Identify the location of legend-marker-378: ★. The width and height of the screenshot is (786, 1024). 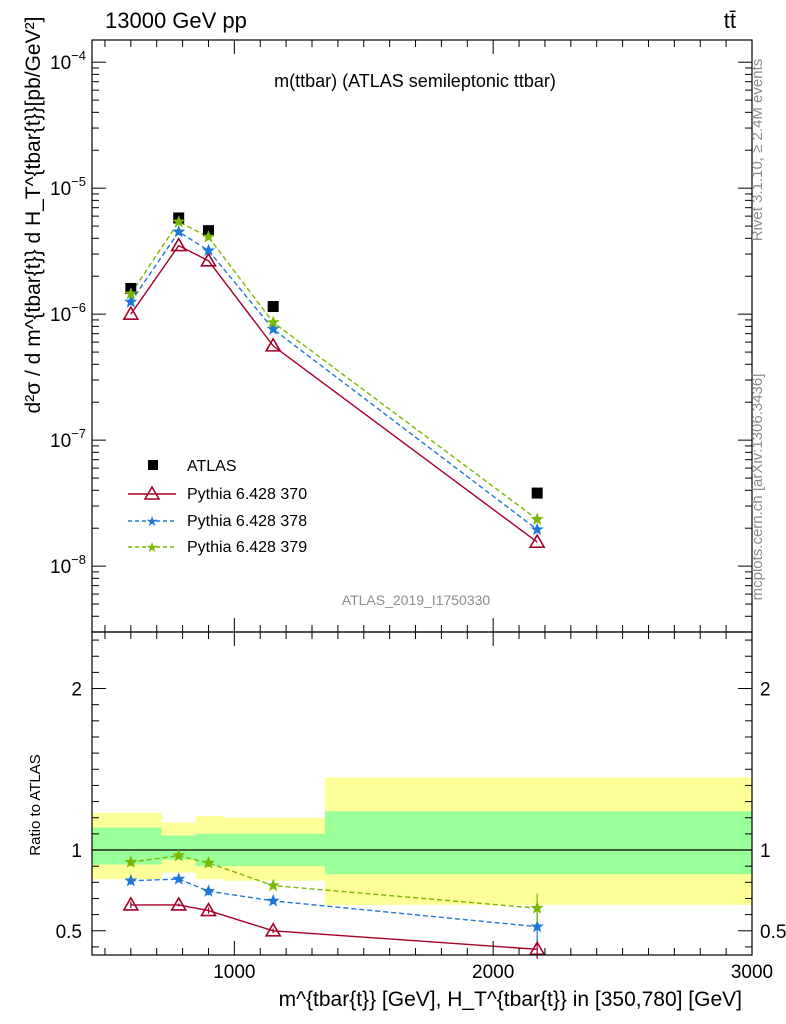
(152, 522).